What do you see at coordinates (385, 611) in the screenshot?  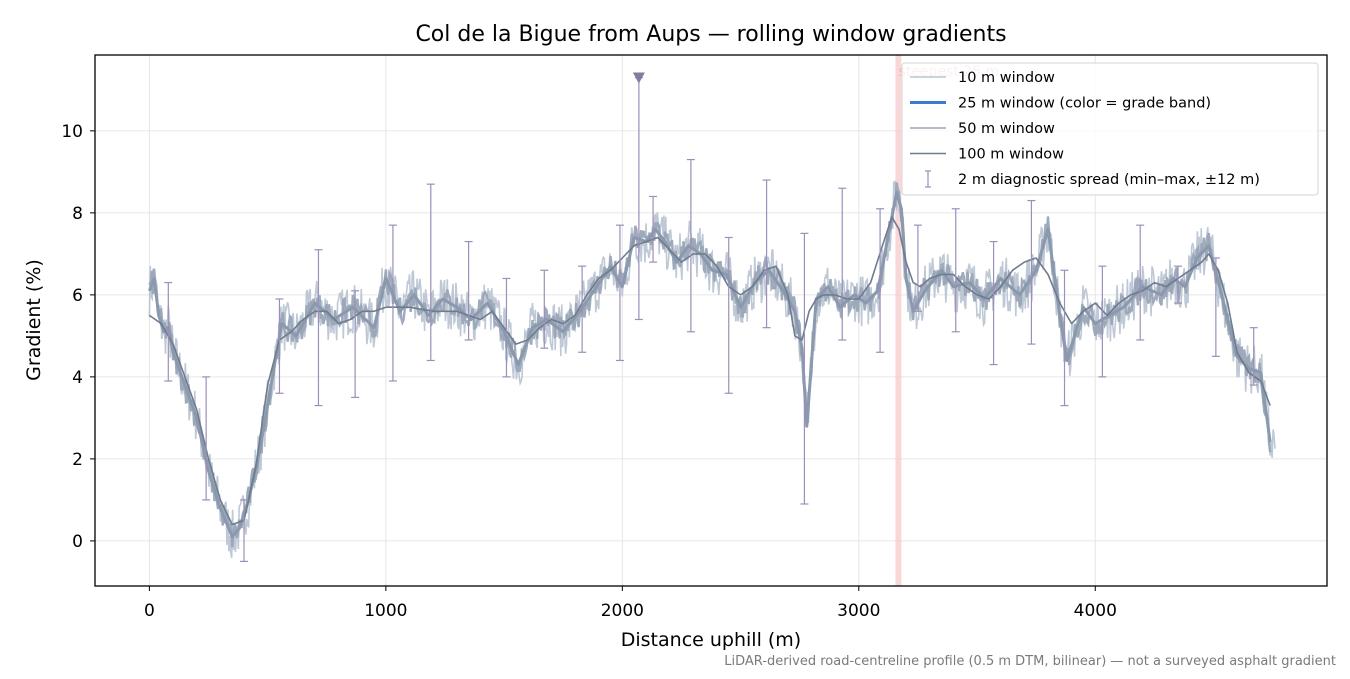 I see `x-tick-label: 1000` at bounding box center [385, 611].